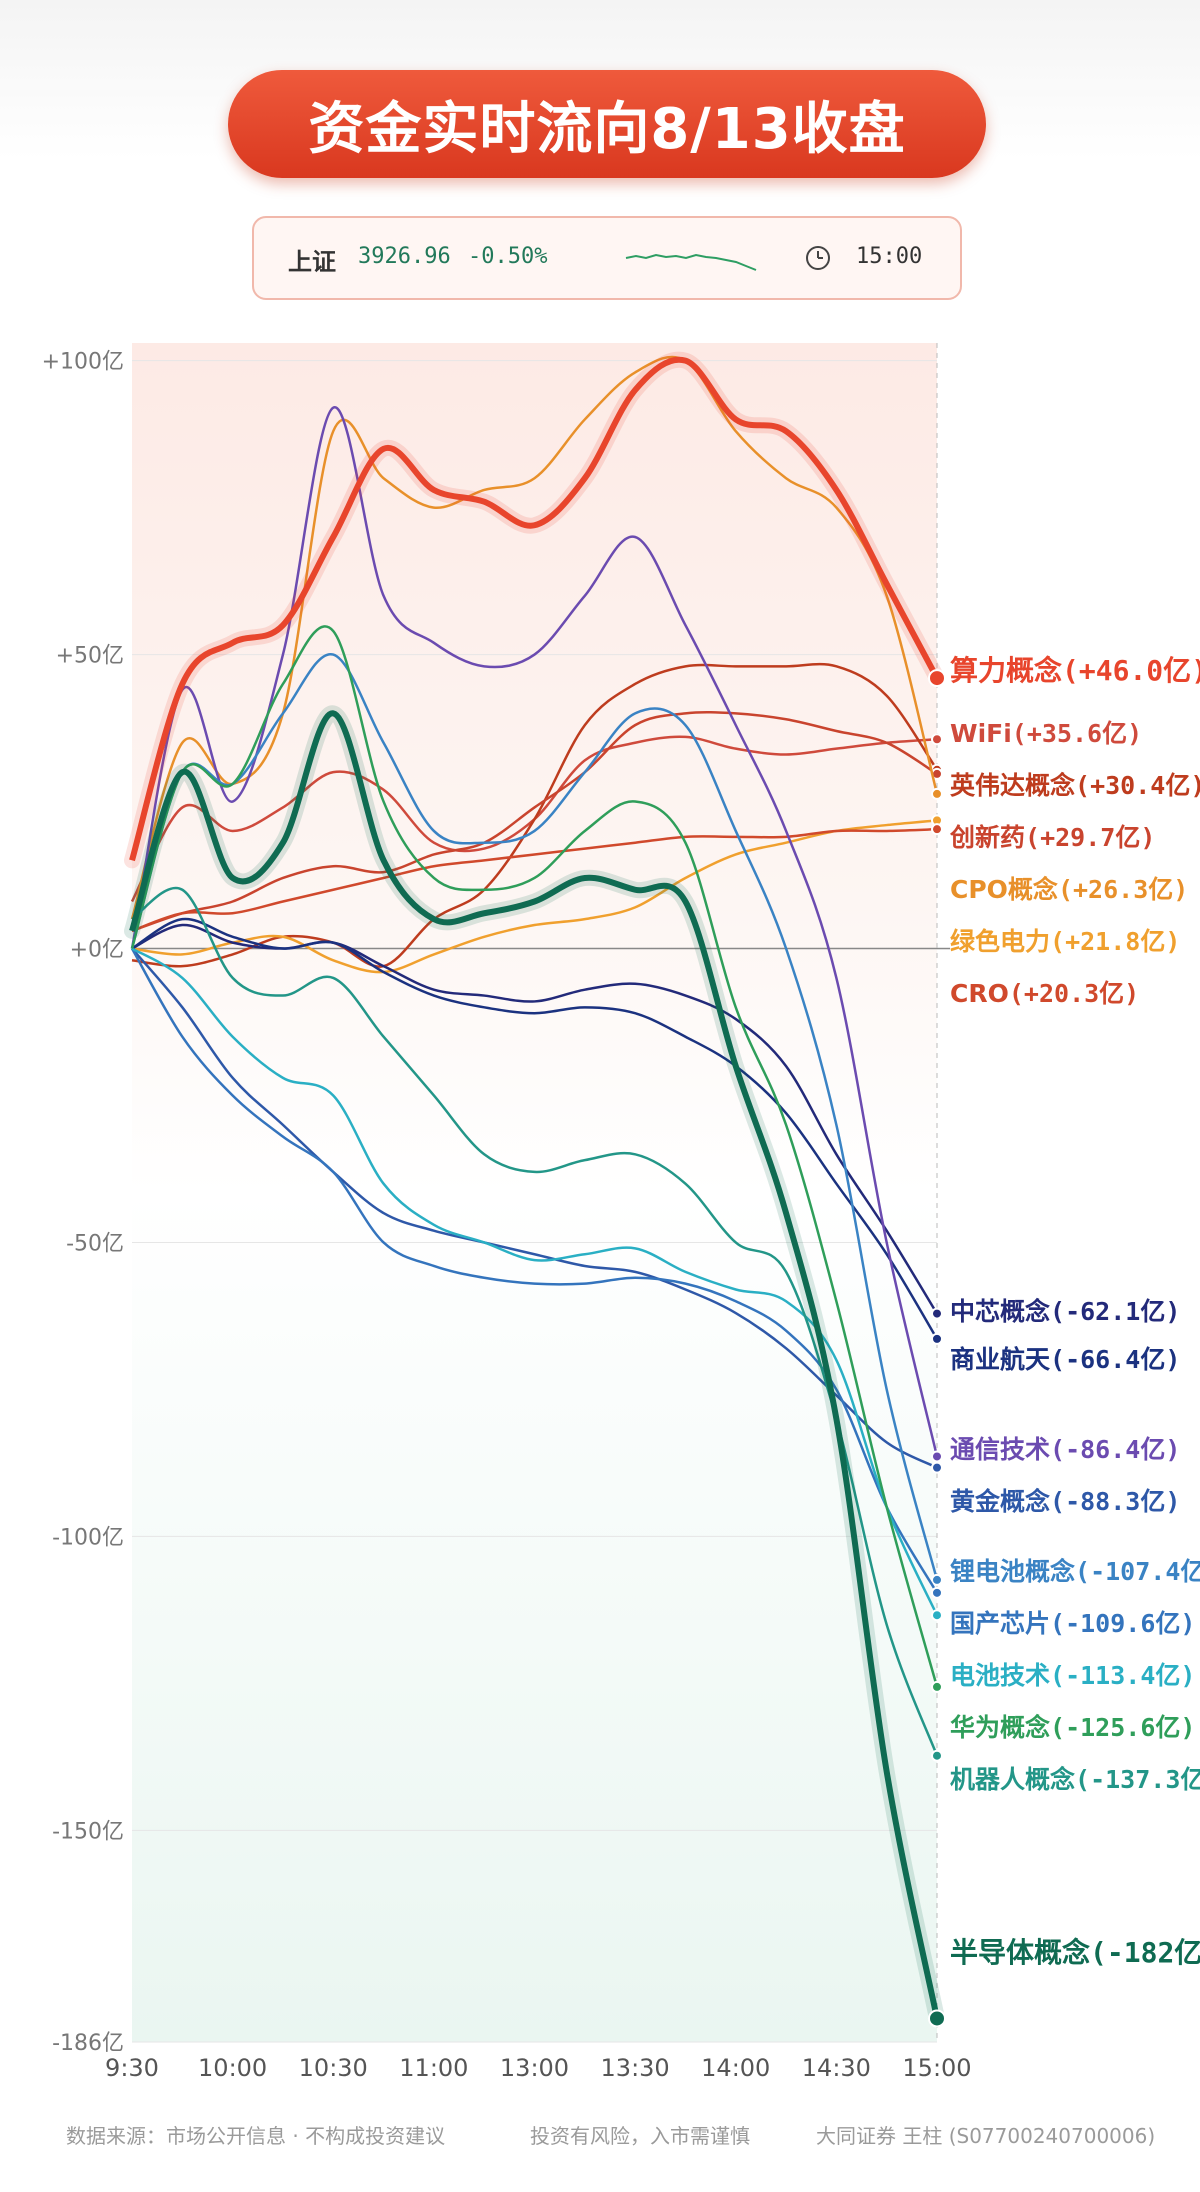 The width and height of the screenshot is (1200, 2192). I want to click on x-tick-label: 10:00, so click(232, 2068).